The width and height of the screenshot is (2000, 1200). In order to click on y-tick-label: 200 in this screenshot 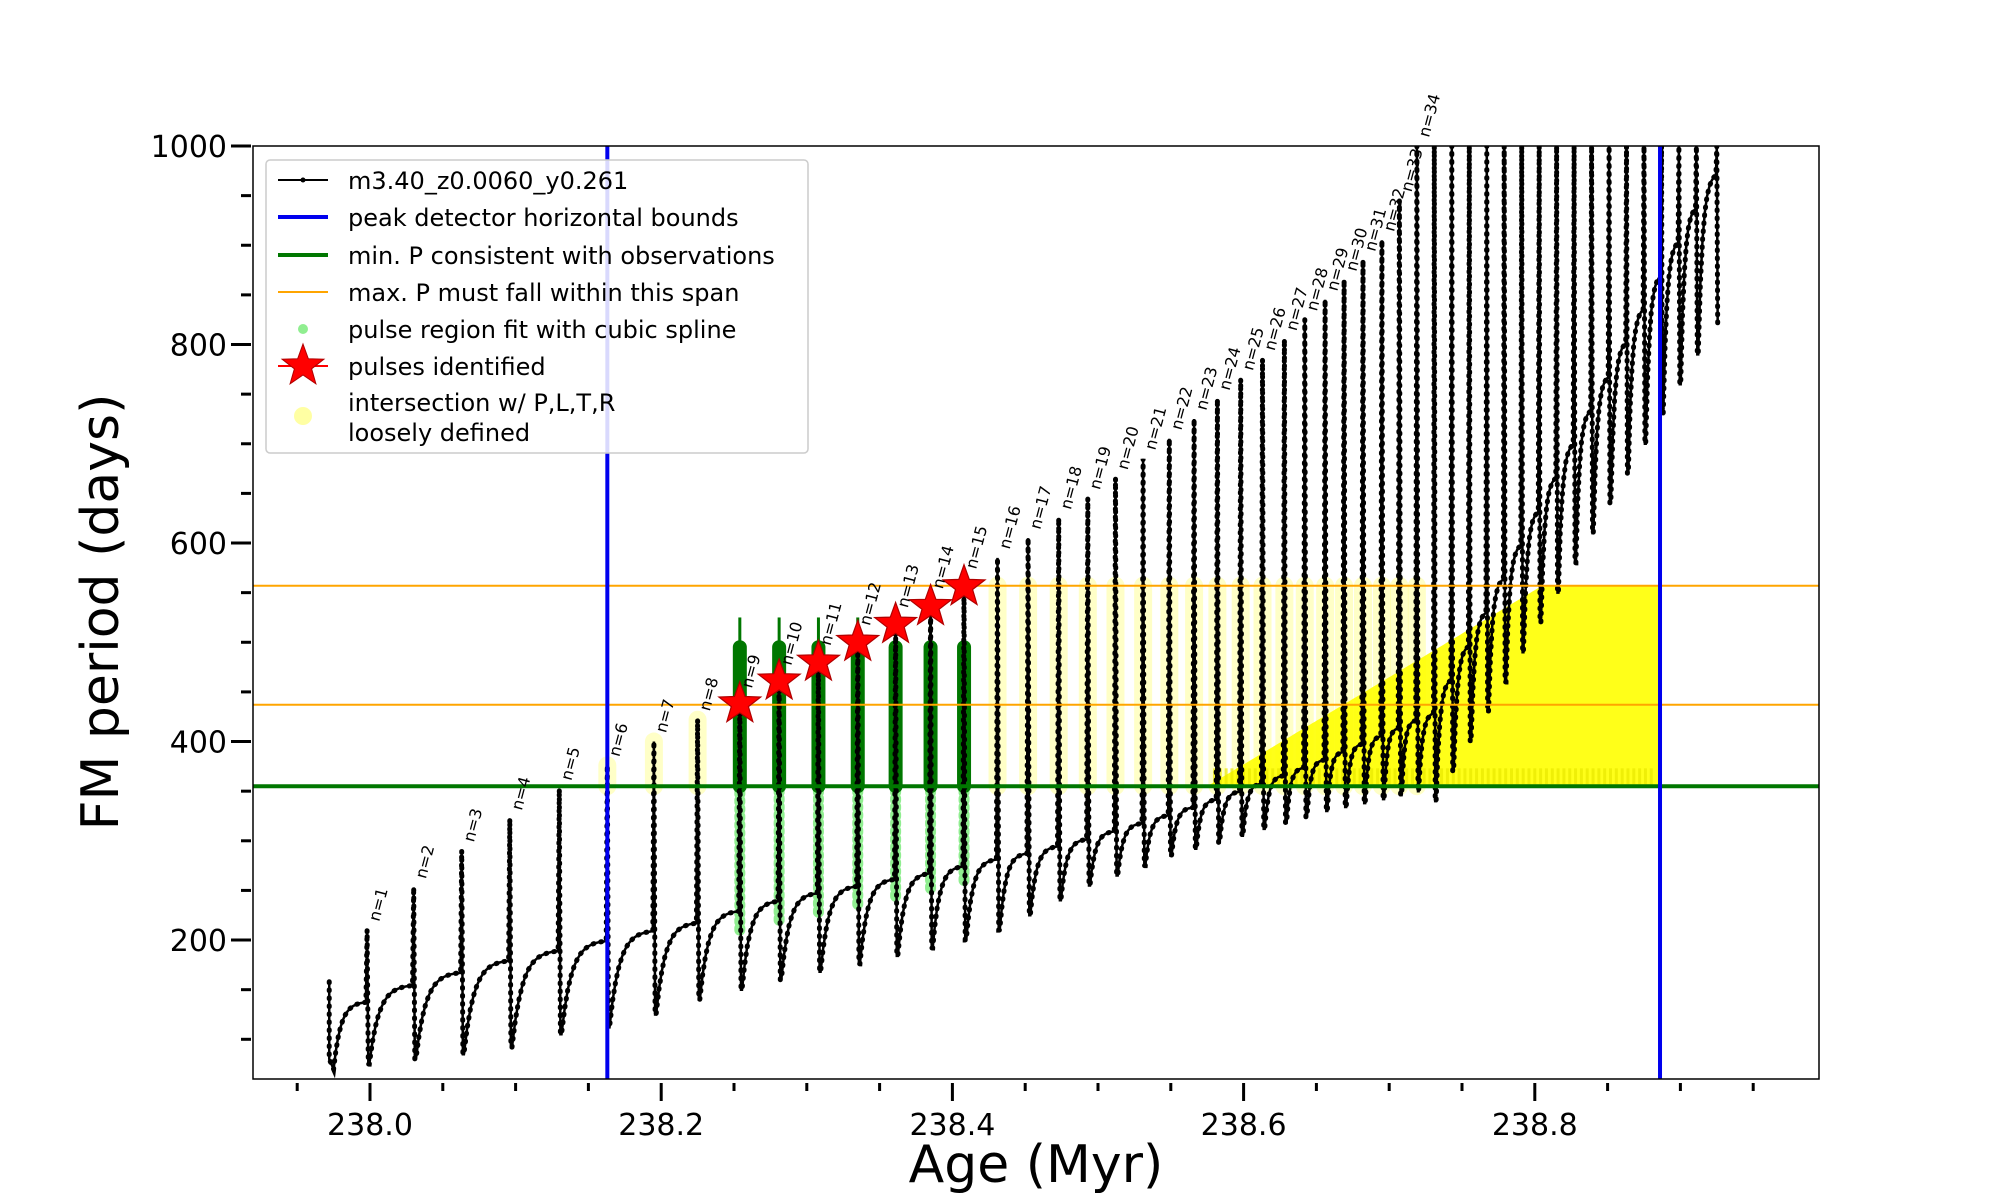, I will do `click(198, 941)`.